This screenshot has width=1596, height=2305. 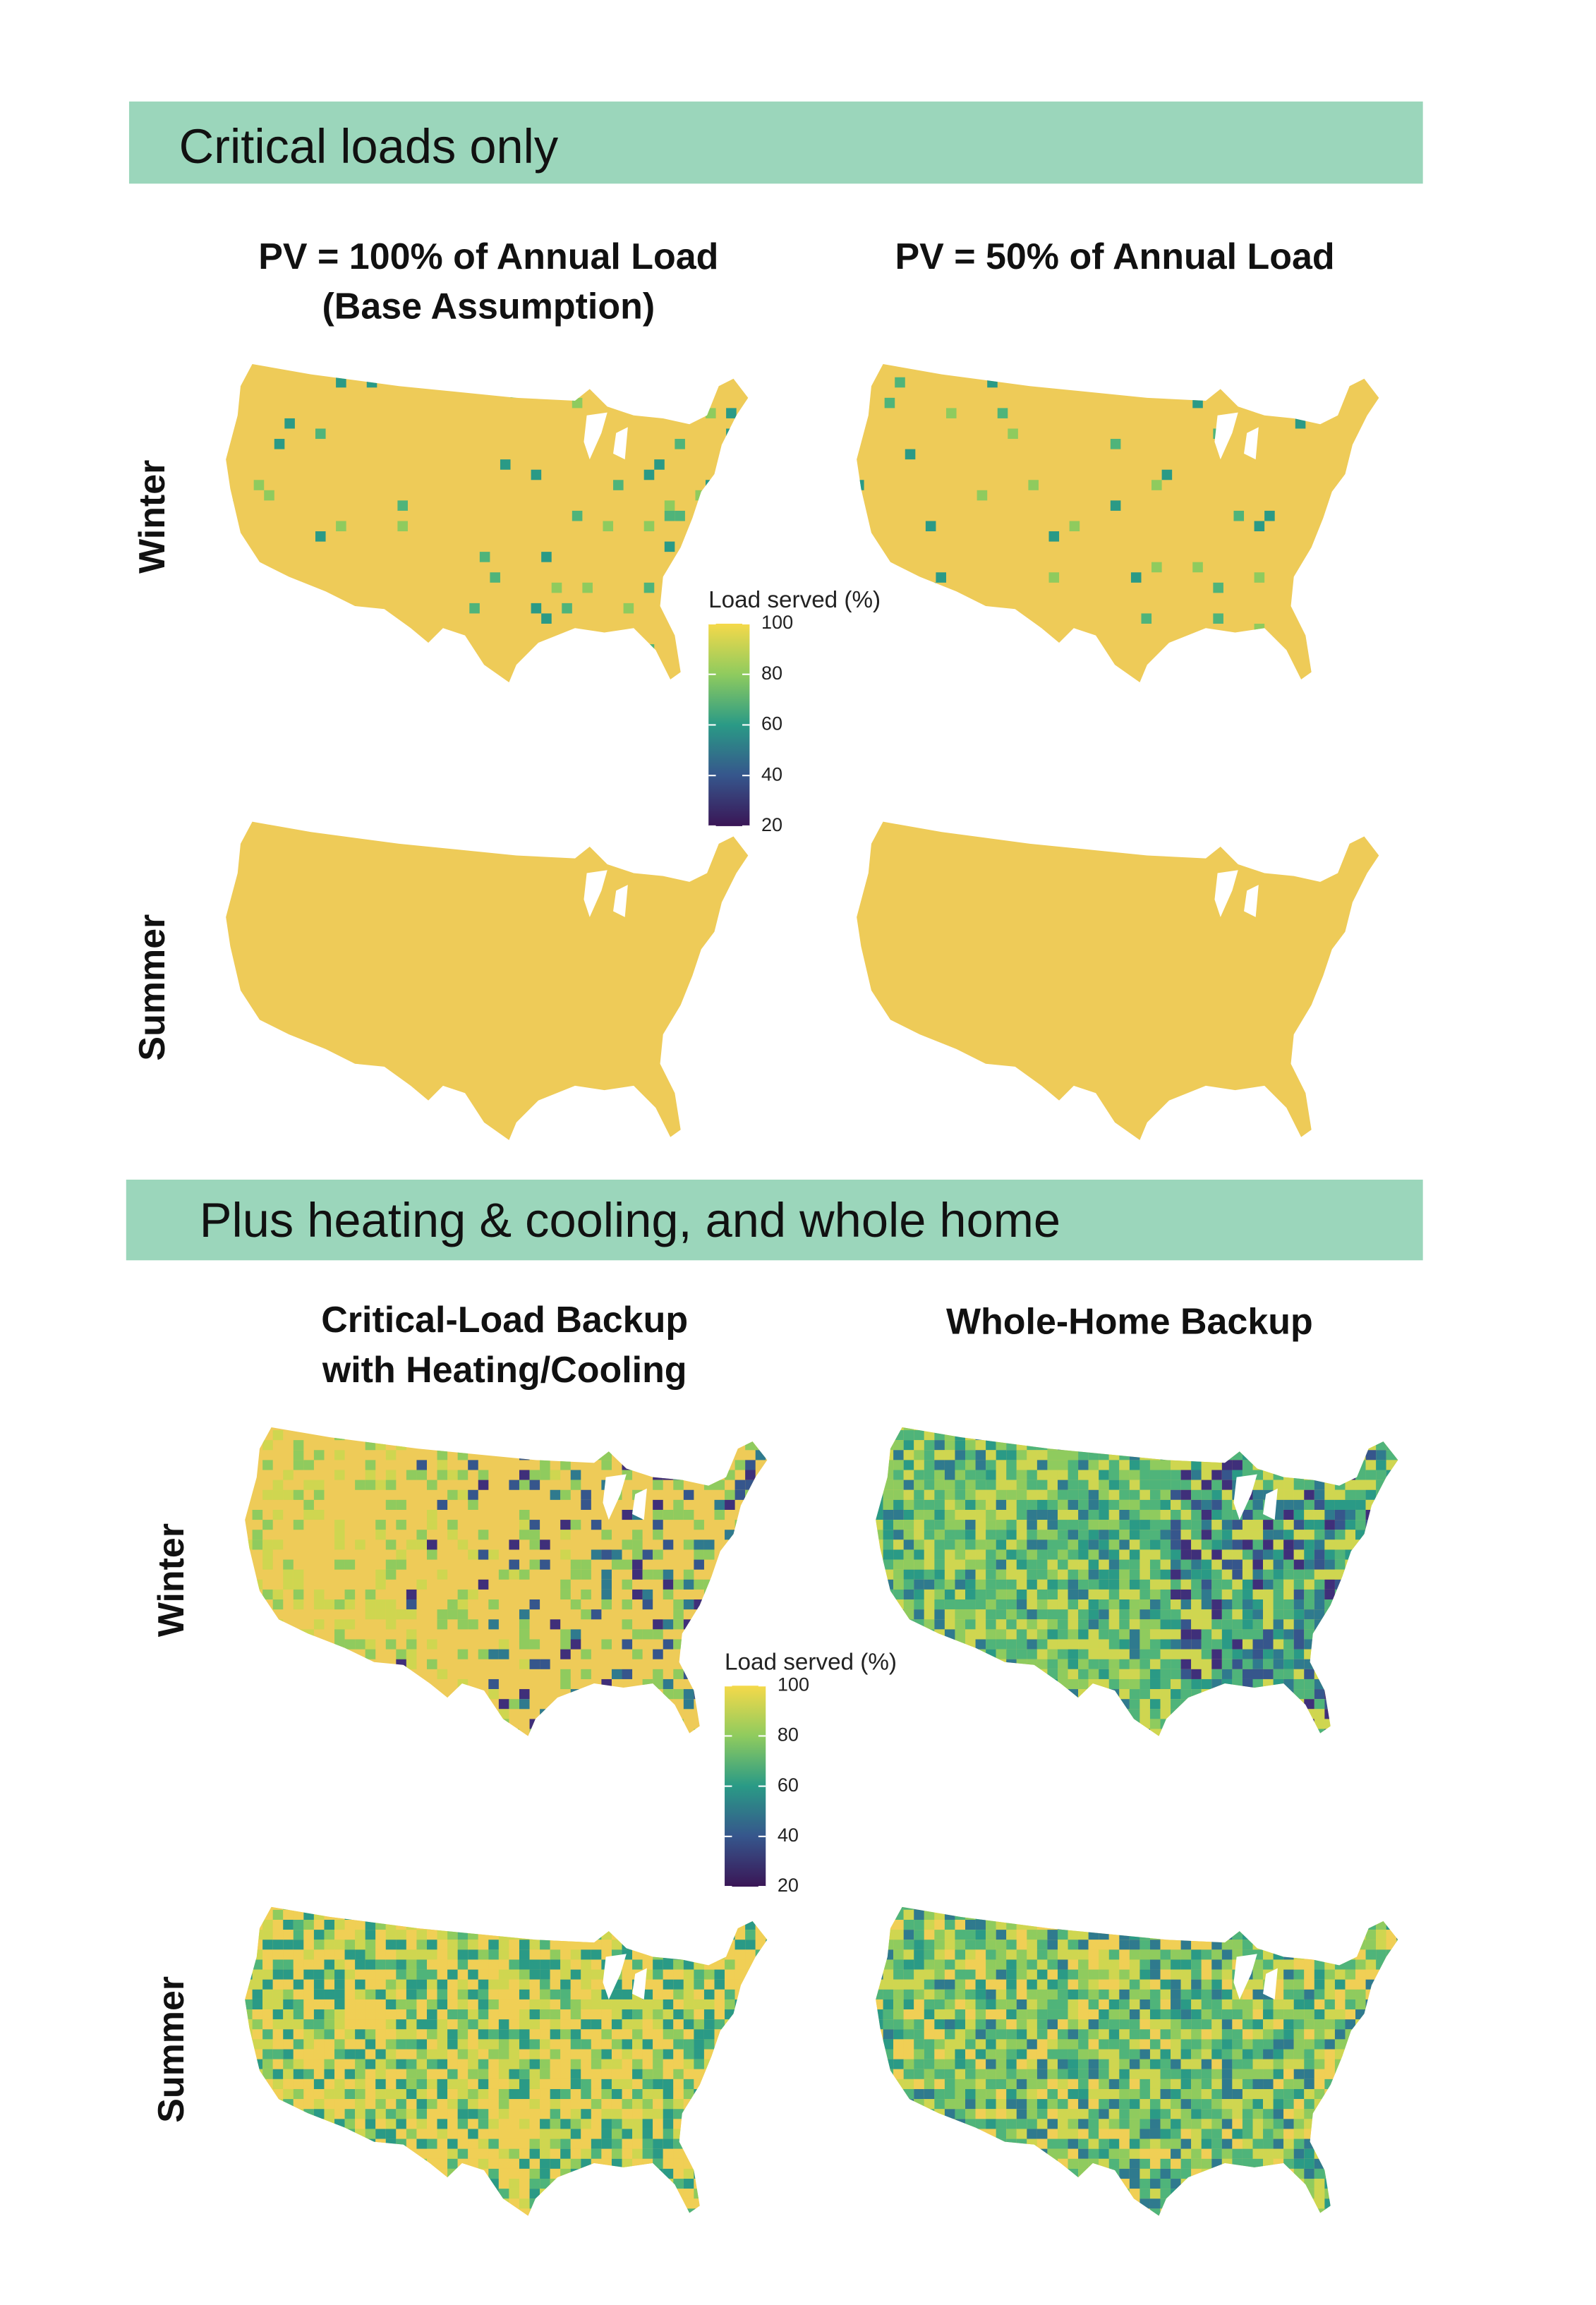 I want to click on colorbar-label: 60, so click(x=771, y=723).